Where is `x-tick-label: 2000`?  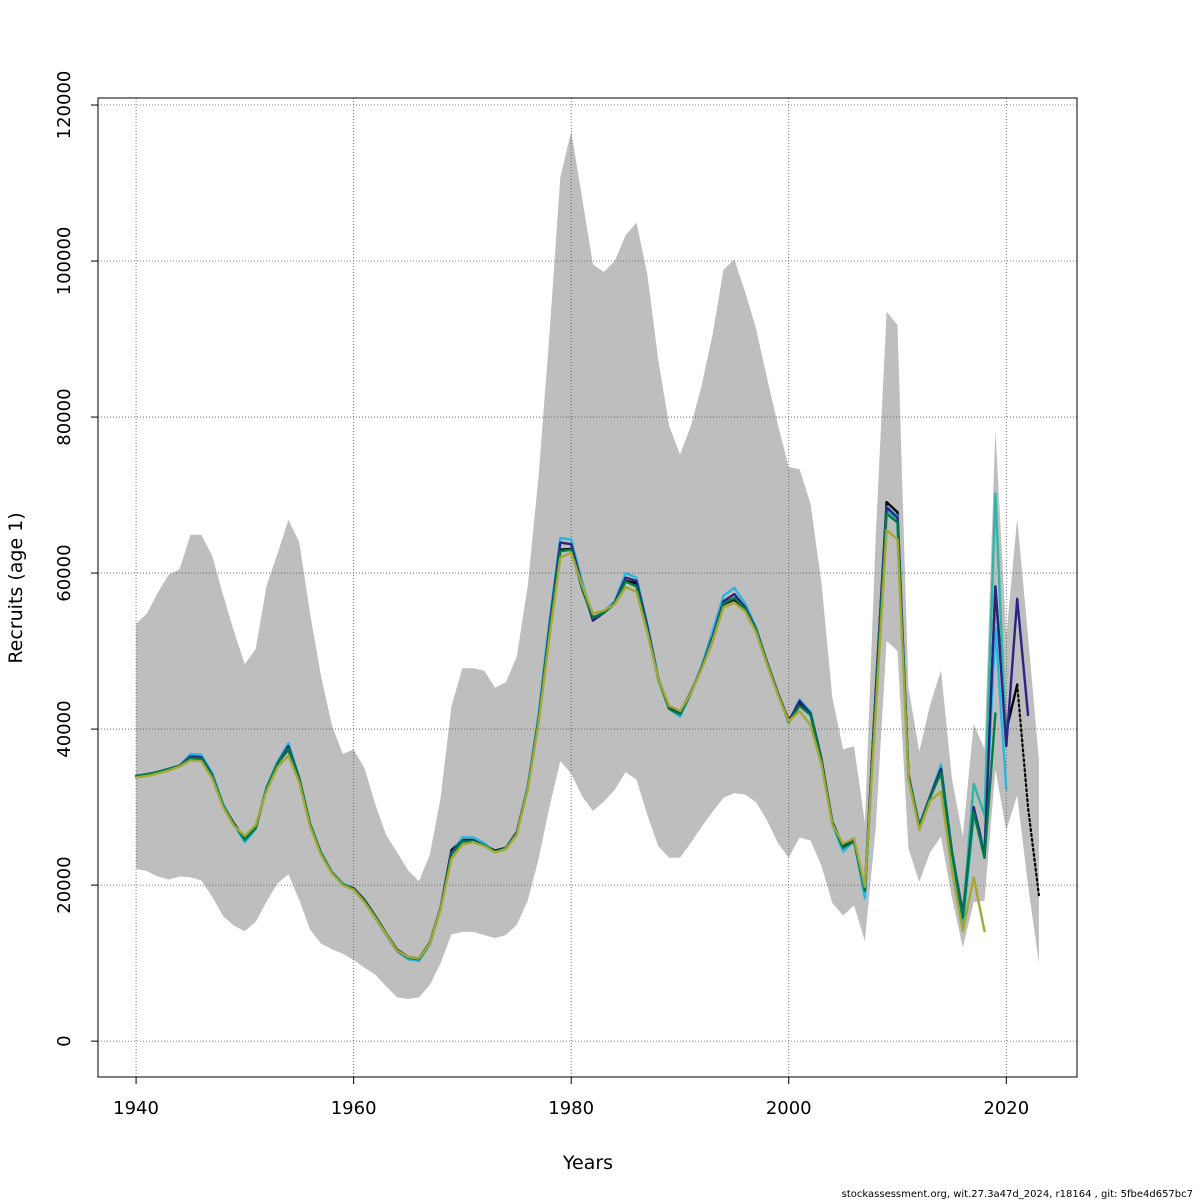
x-tick-label: 2000 is located at coordinates (789, 1108).